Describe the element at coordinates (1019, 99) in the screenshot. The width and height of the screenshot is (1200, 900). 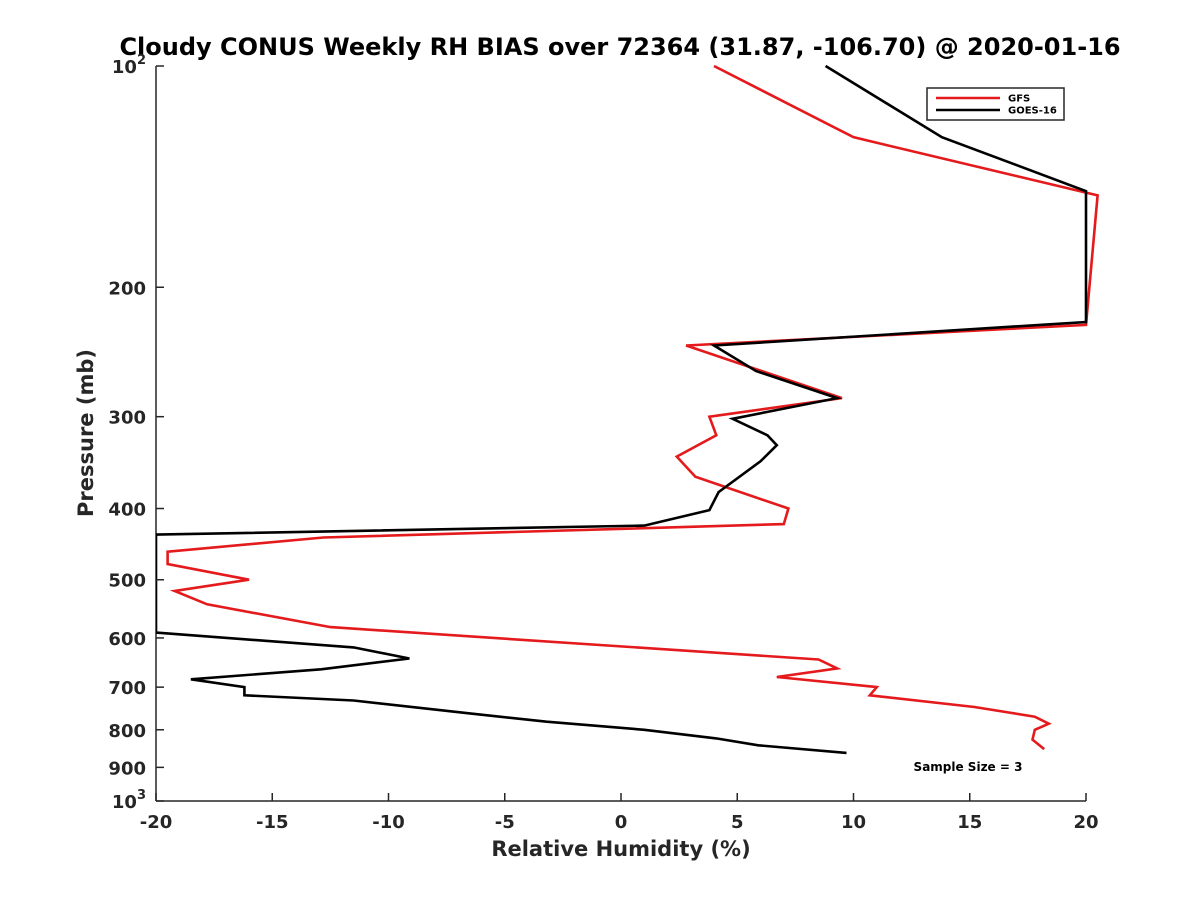
I see `legend-label-gfs: GFS` at that location.